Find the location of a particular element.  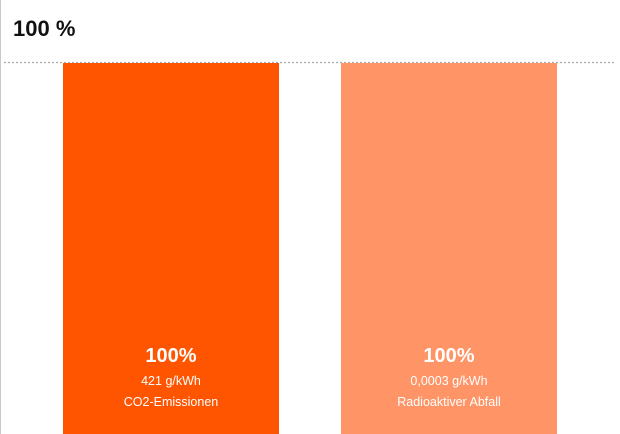

bar-unit-label: 421 g/kWh is located at coordinates (171, 381).